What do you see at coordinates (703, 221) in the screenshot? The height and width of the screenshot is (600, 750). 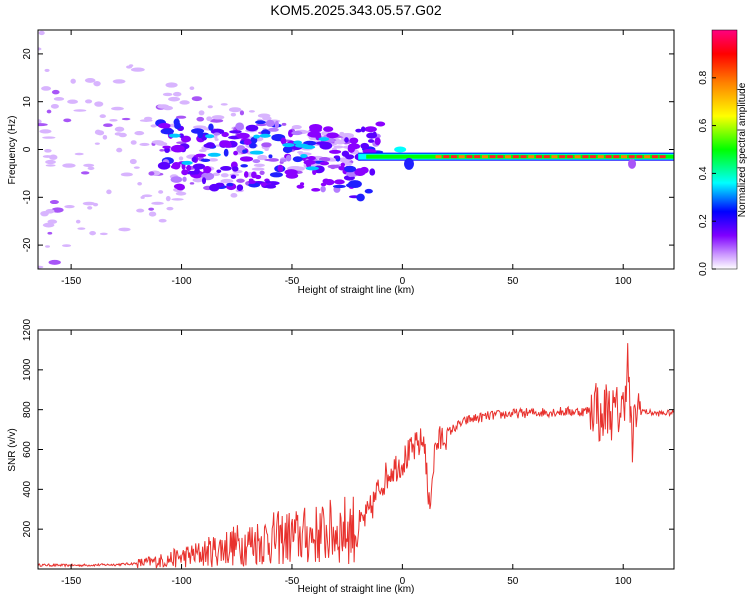 I see `colorbar-tick-label: 0.2` at bounding box center [703, 221].